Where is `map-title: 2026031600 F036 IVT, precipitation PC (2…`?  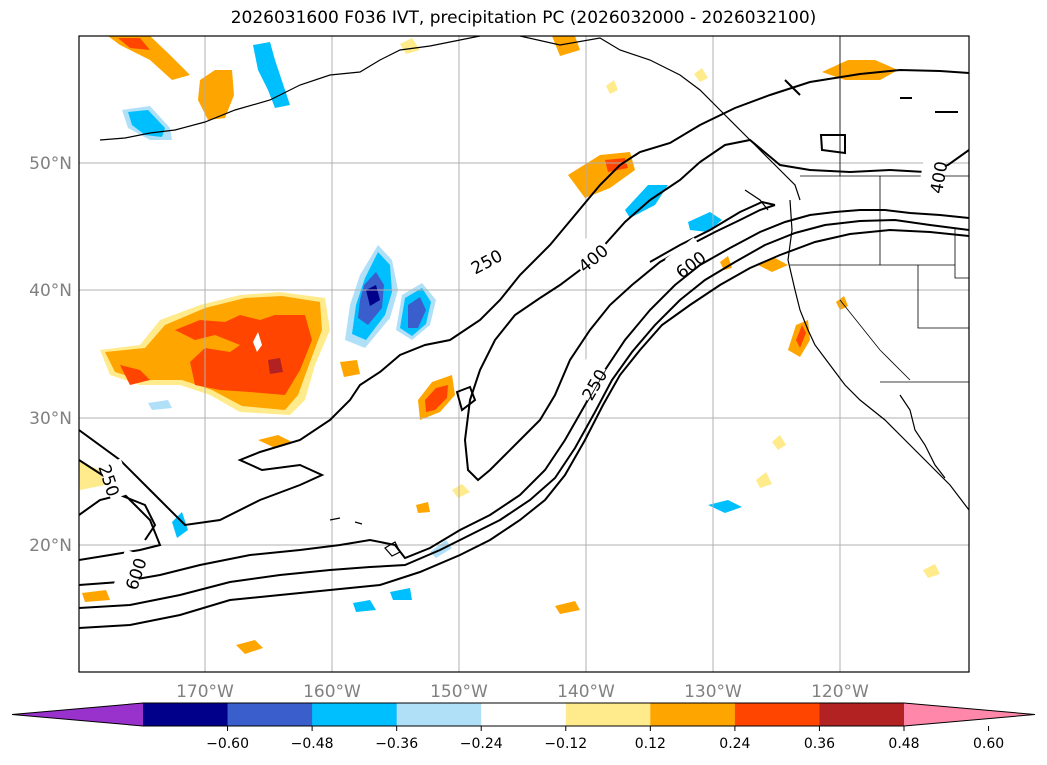
map-title: 2026031600 F036 IVT, precipitation PC (2… is located at coordinates (523, 18).